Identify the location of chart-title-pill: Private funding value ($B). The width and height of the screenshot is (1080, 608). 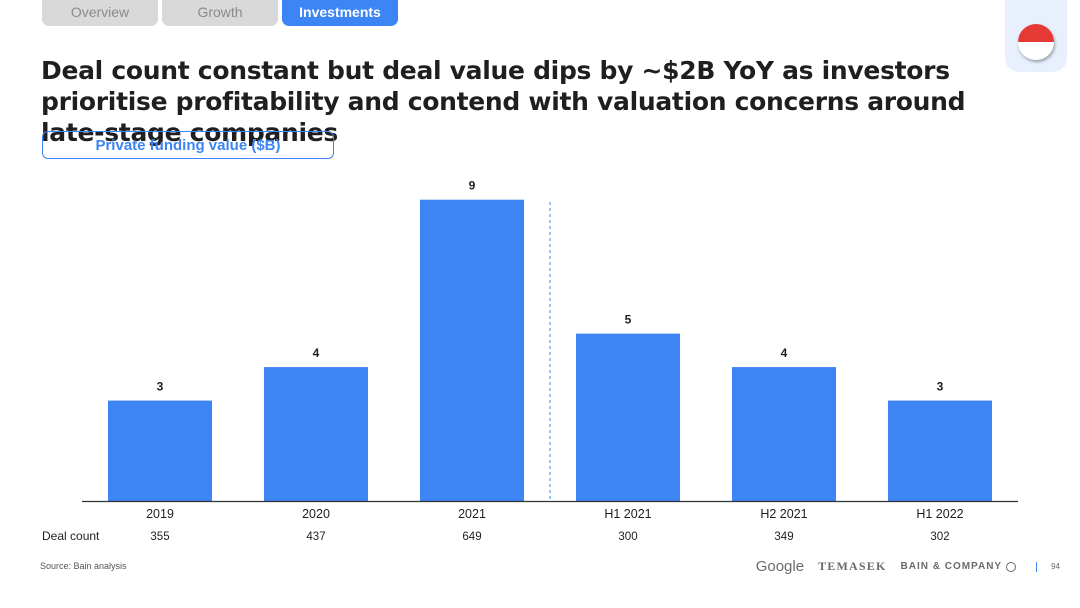
(188, 145).